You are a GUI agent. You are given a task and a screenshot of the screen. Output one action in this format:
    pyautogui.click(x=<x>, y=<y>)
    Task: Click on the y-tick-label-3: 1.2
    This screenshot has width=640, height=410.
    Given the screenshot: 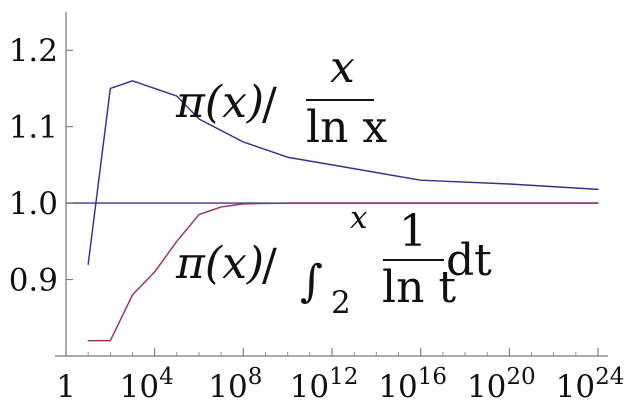 What is the action you would take?
    pyautogui.click(x=33, y=51)
    